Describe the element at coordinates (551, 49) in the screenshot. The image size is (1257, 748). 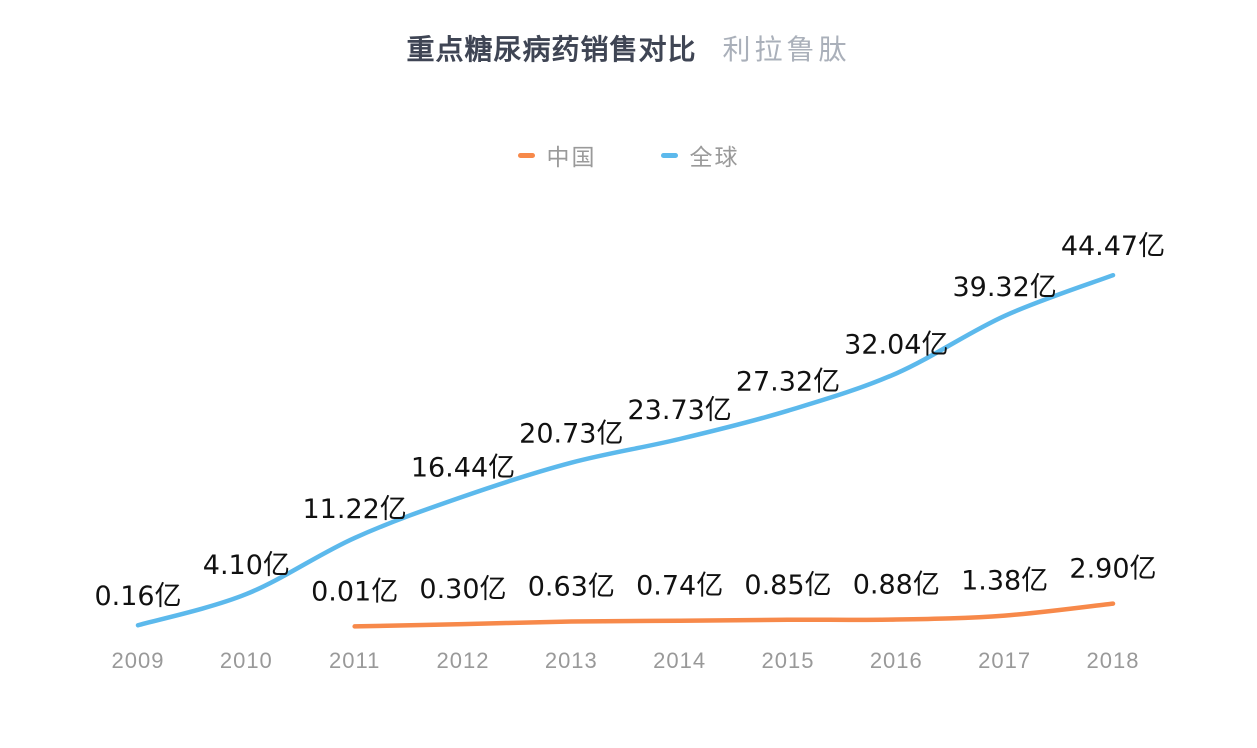
I see `chart-title: 重点糖尿病药销售对比` at that location.